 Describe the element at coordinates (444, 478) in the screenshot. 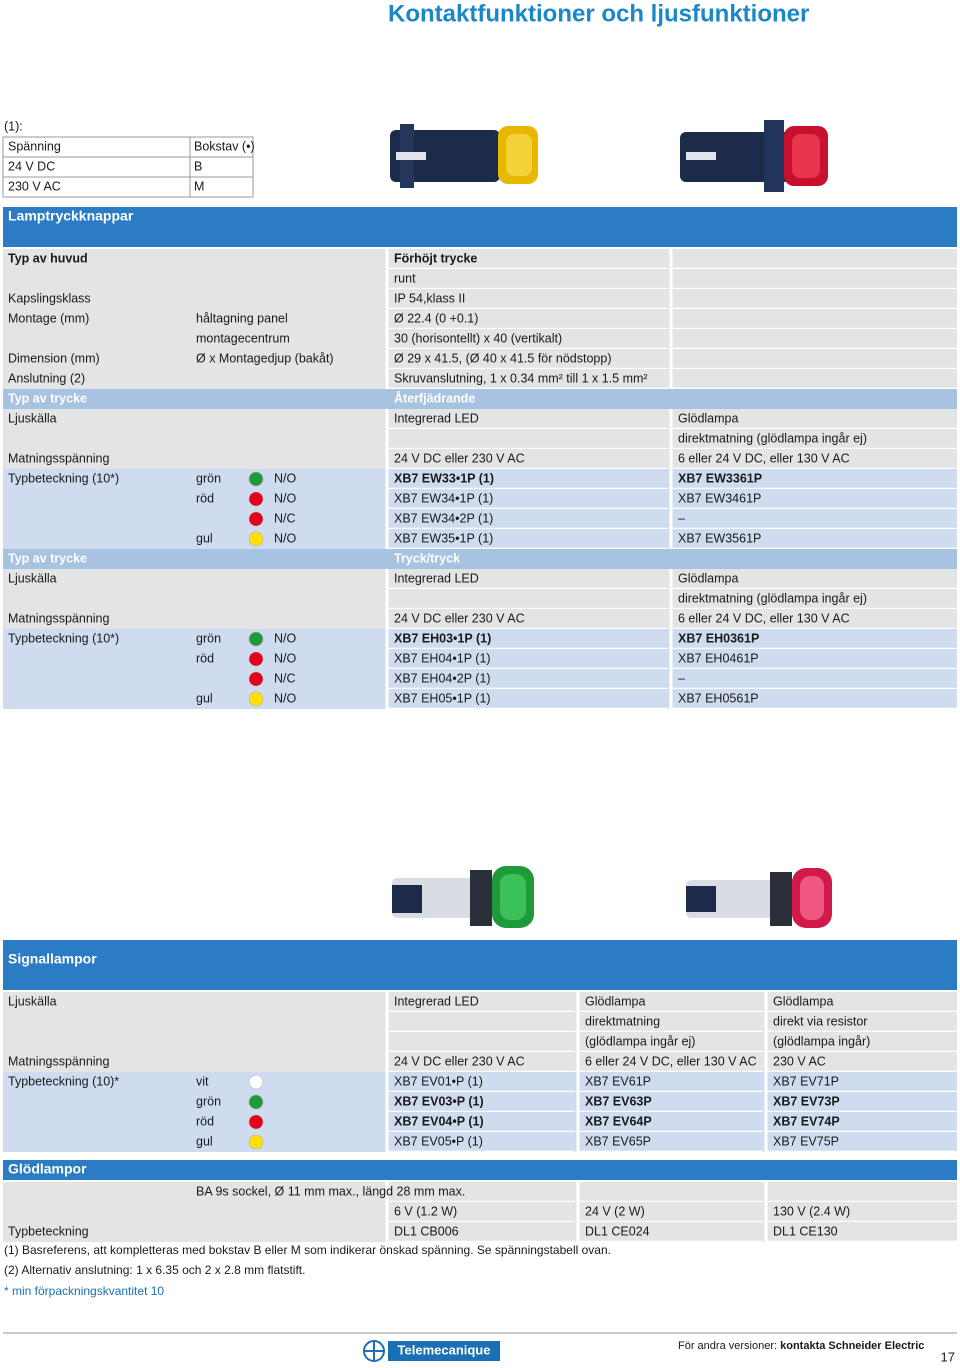

I see `table-cell: XB7 EW33•1P (1)` at that location.